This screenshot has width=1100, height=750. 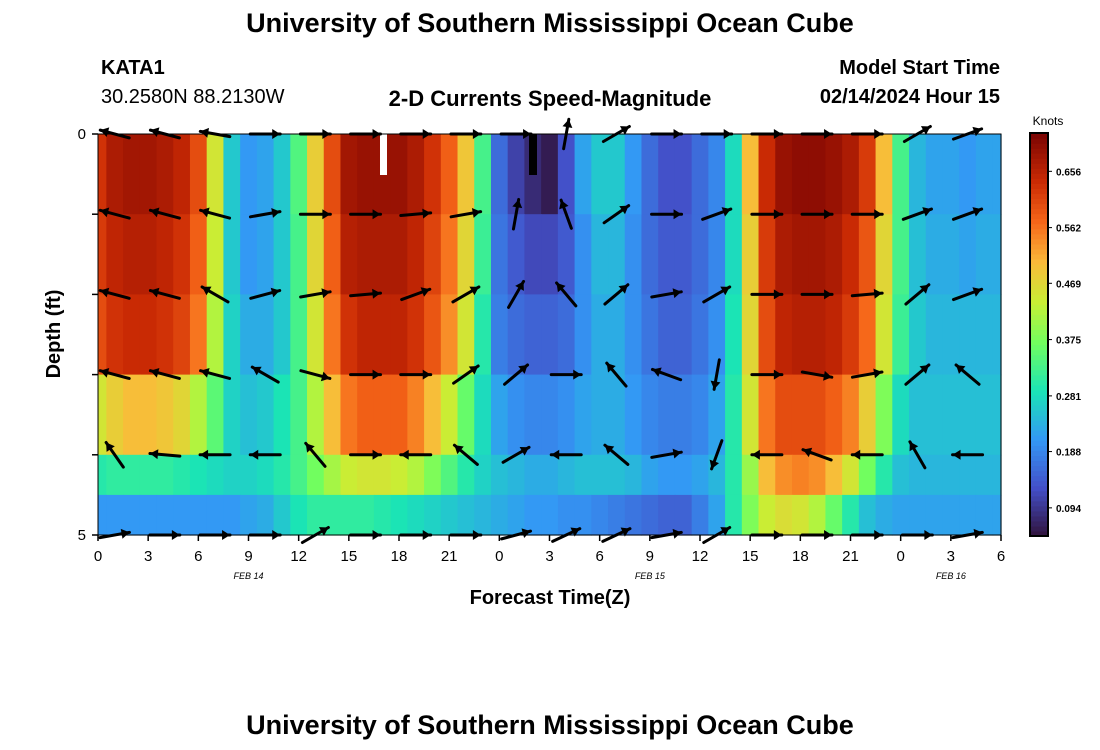 I want to click on station-coordinates: 30.2580N 88.2130W, so click(x=193, y=97).